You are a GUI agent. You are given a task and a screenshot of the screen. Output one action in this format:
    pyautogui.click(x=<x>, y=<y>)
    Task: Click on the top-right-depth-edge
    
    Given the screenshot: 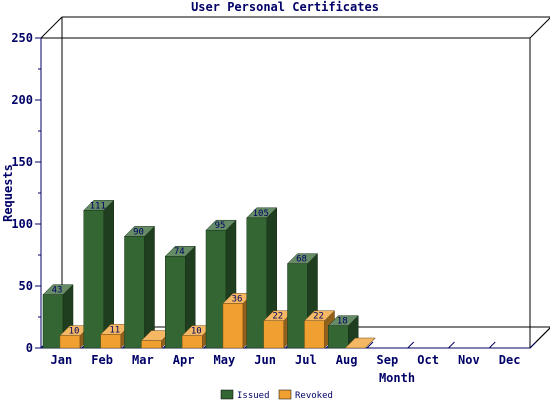 What is the action you would take?
    pyautogui.click(x=539, y=28)
    